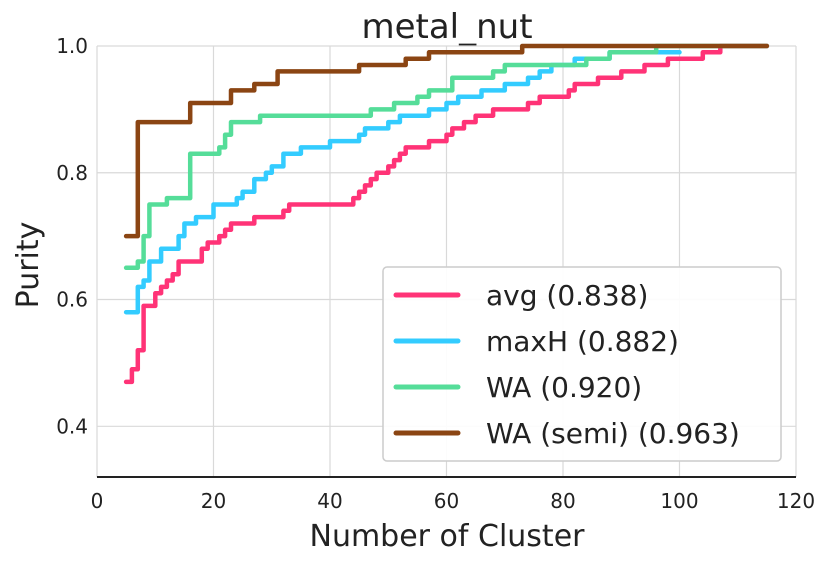 The width and height of the screenshot is (830, 563). Describe the element at coordinates (446, 27) in the screenshot. I see `chart-title: metal_nut` at that location.